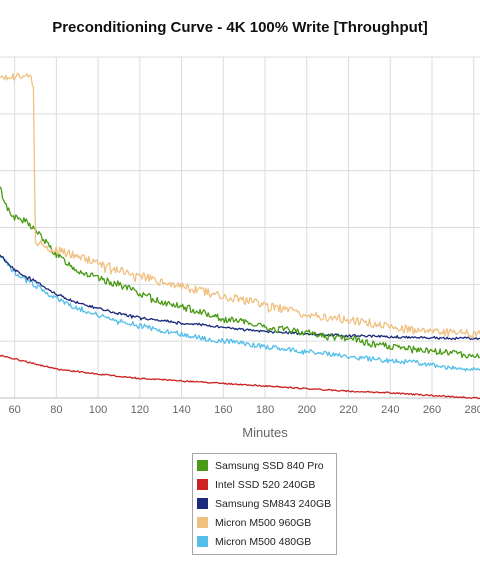 This screenshot has width=480, height=568. Describe the element at coordinates (181, 410) in the screenshot. I see `x-tick-label: 140` at that location.